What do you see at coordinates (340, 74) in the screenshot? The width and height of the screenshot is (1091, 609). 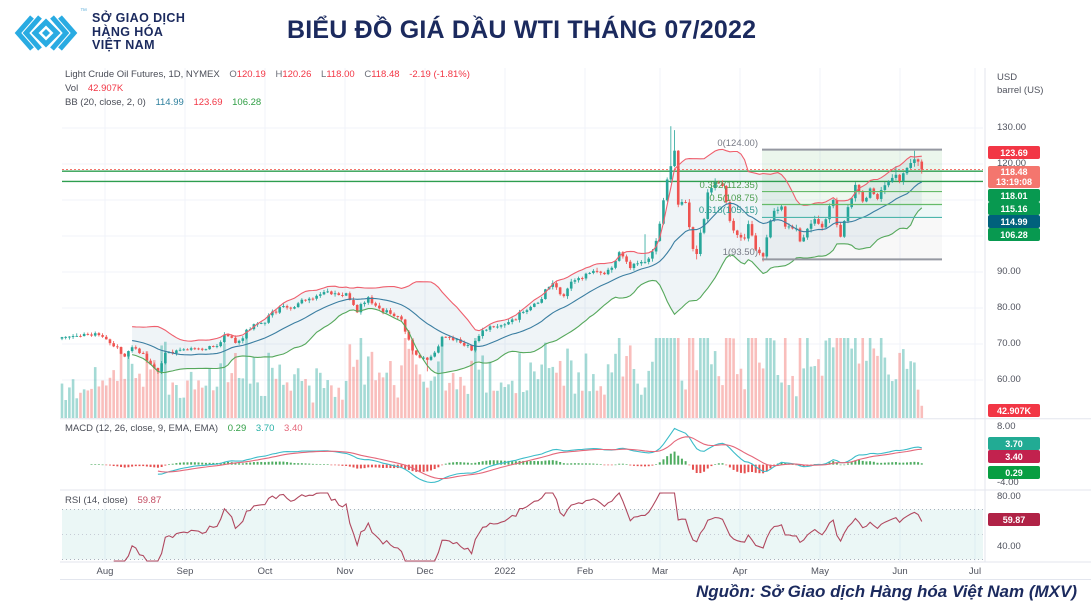 I see `low-value: 118.00` at bounding box center [340, 74].